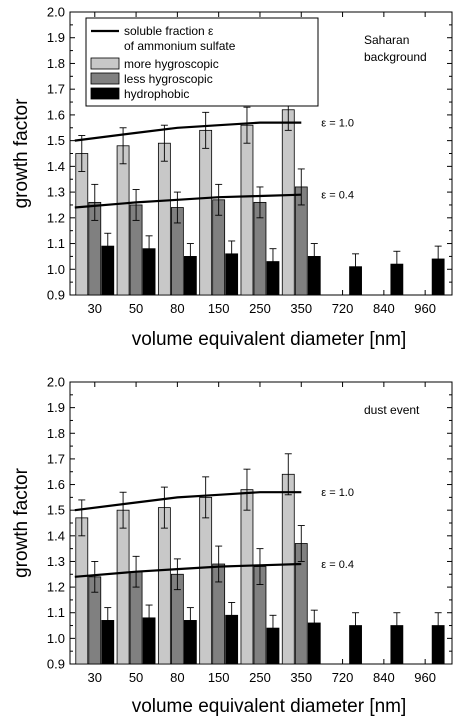 Image resolution: width=457 pixels, height=719 pixels. What do you see at coordinates (171, 64) in the screenshot?
I see `legend-label-more: more hygroscopic` at bounding box center [171, 64].